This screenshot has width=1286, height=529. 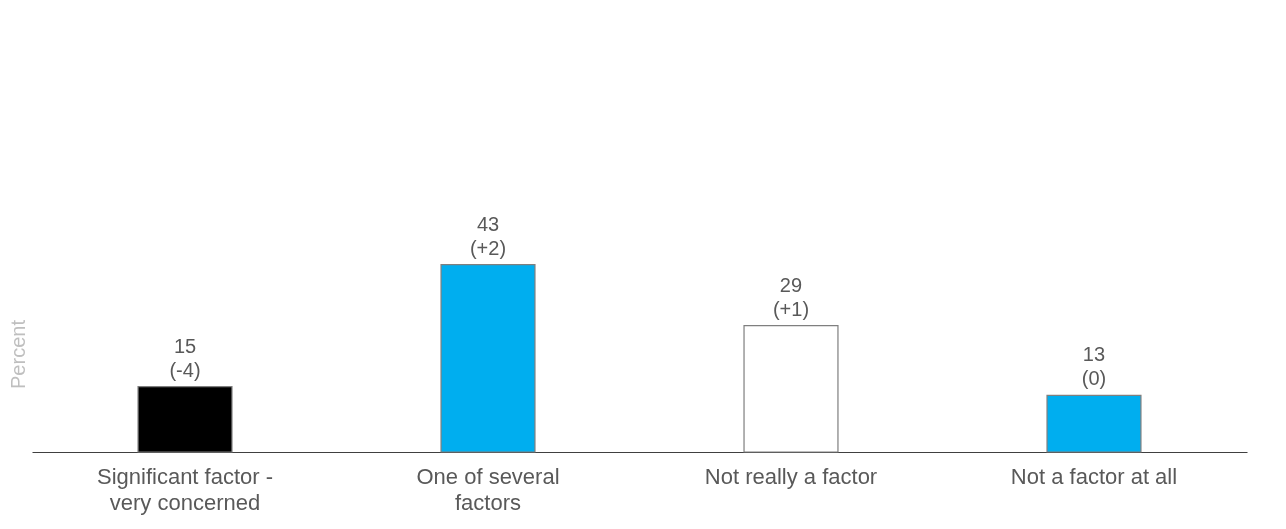 I want to click on x-tick-label: Significant factor - very concerned, so click(x=185, y=489).